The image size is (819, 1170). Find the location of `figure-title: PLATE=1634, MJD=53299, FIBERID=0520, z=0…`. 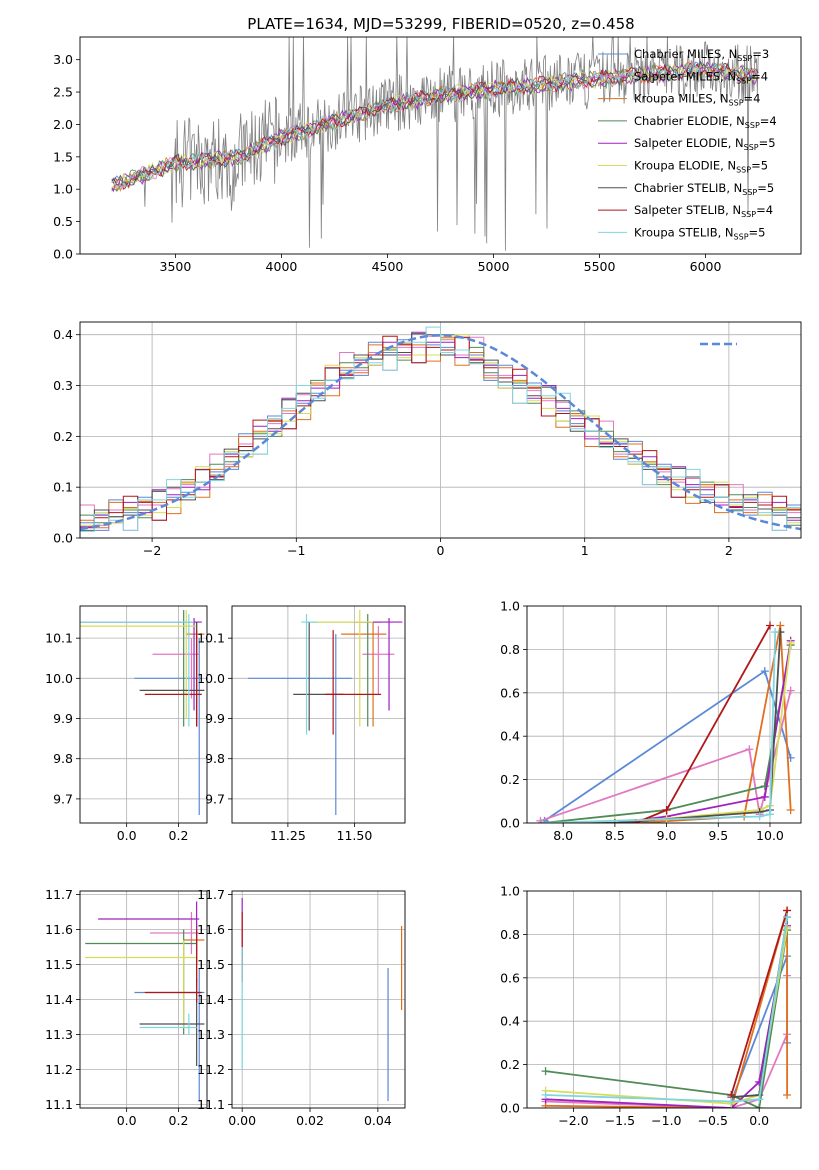

figure-title: PLATE=1634, MJD=53299, FIBERID=0520, z=0… is located at coordinates (440, 24).